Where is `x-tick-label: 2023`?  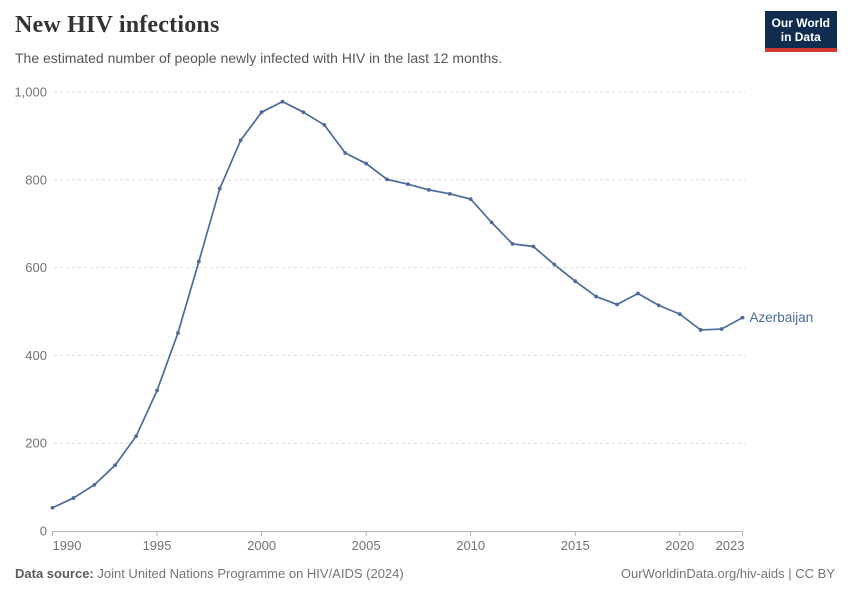 x-tick-label: 2023 is located at coordinates (730, 545).